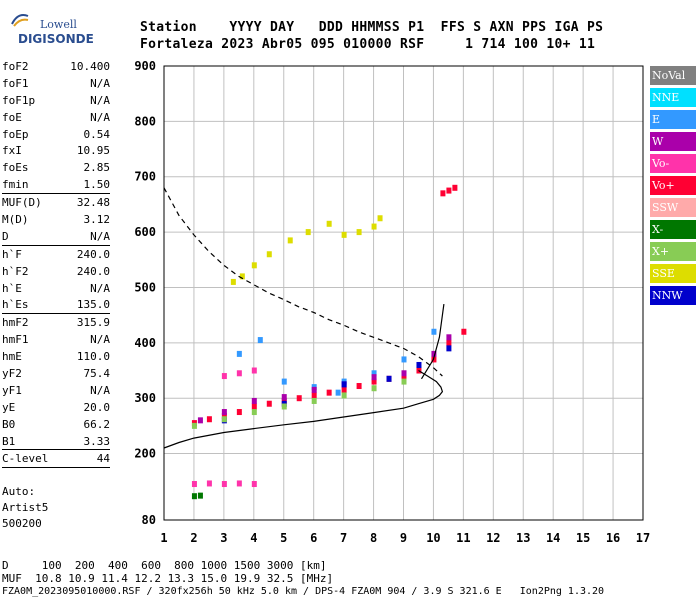  What do you see at coordinates (303, 282) in the screenshot?
I see `muf-dashed-curve` at bounding box center [303, 282].